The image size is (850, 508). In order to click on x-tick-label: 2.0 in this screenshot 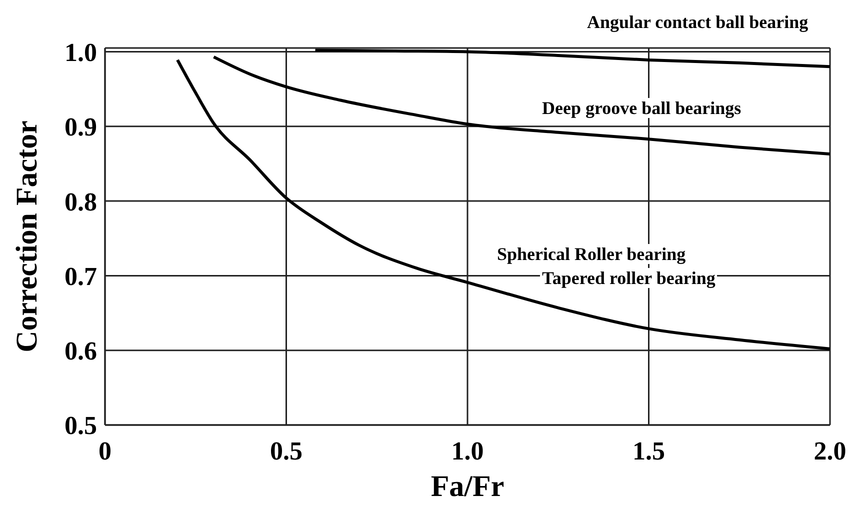, I will do `click(830, 451)`.